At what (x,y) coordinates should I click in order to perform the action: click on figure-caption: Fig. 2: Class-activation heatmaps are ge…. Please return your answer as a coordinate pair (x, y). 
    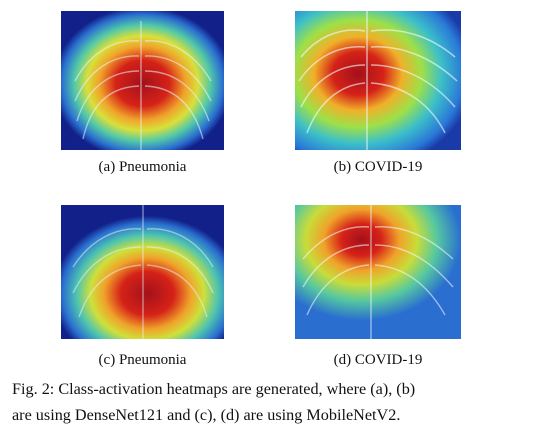
    Looking at the image, I should click on (269, 402).